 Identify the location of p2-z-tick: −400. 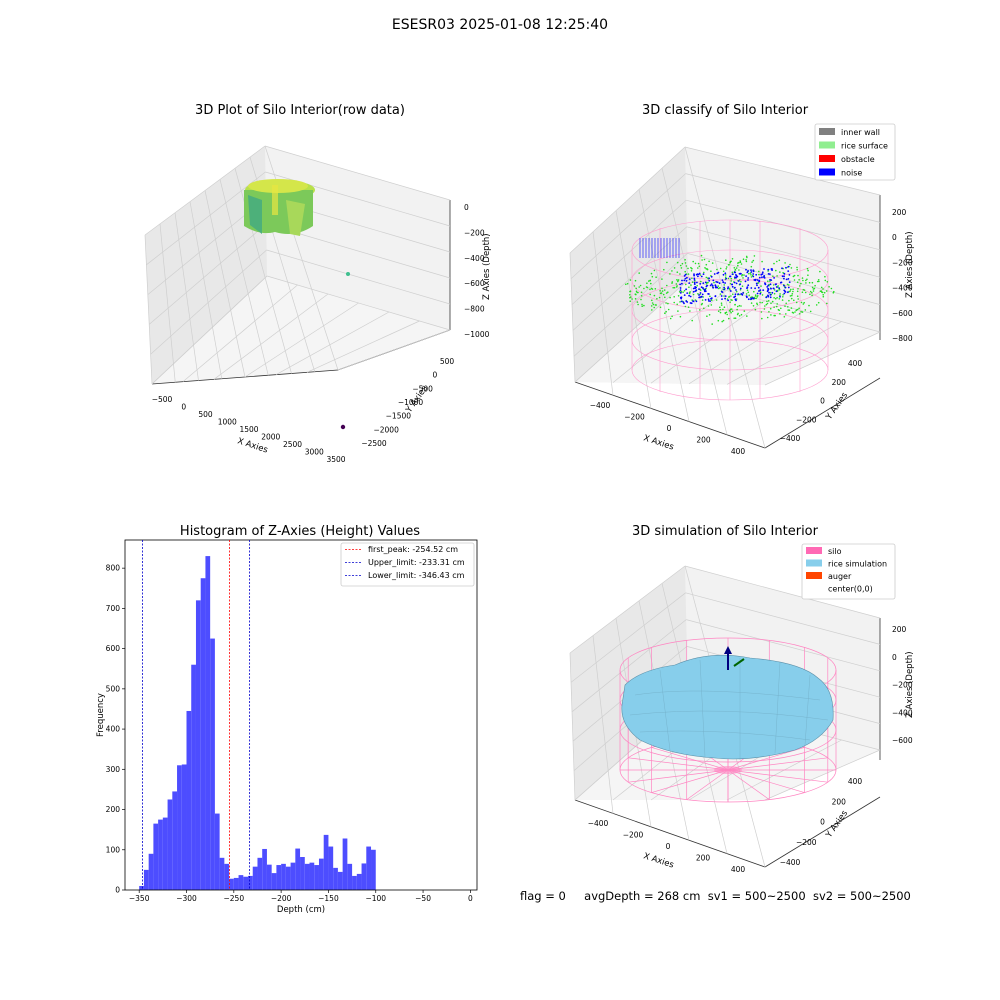
(902, 288).